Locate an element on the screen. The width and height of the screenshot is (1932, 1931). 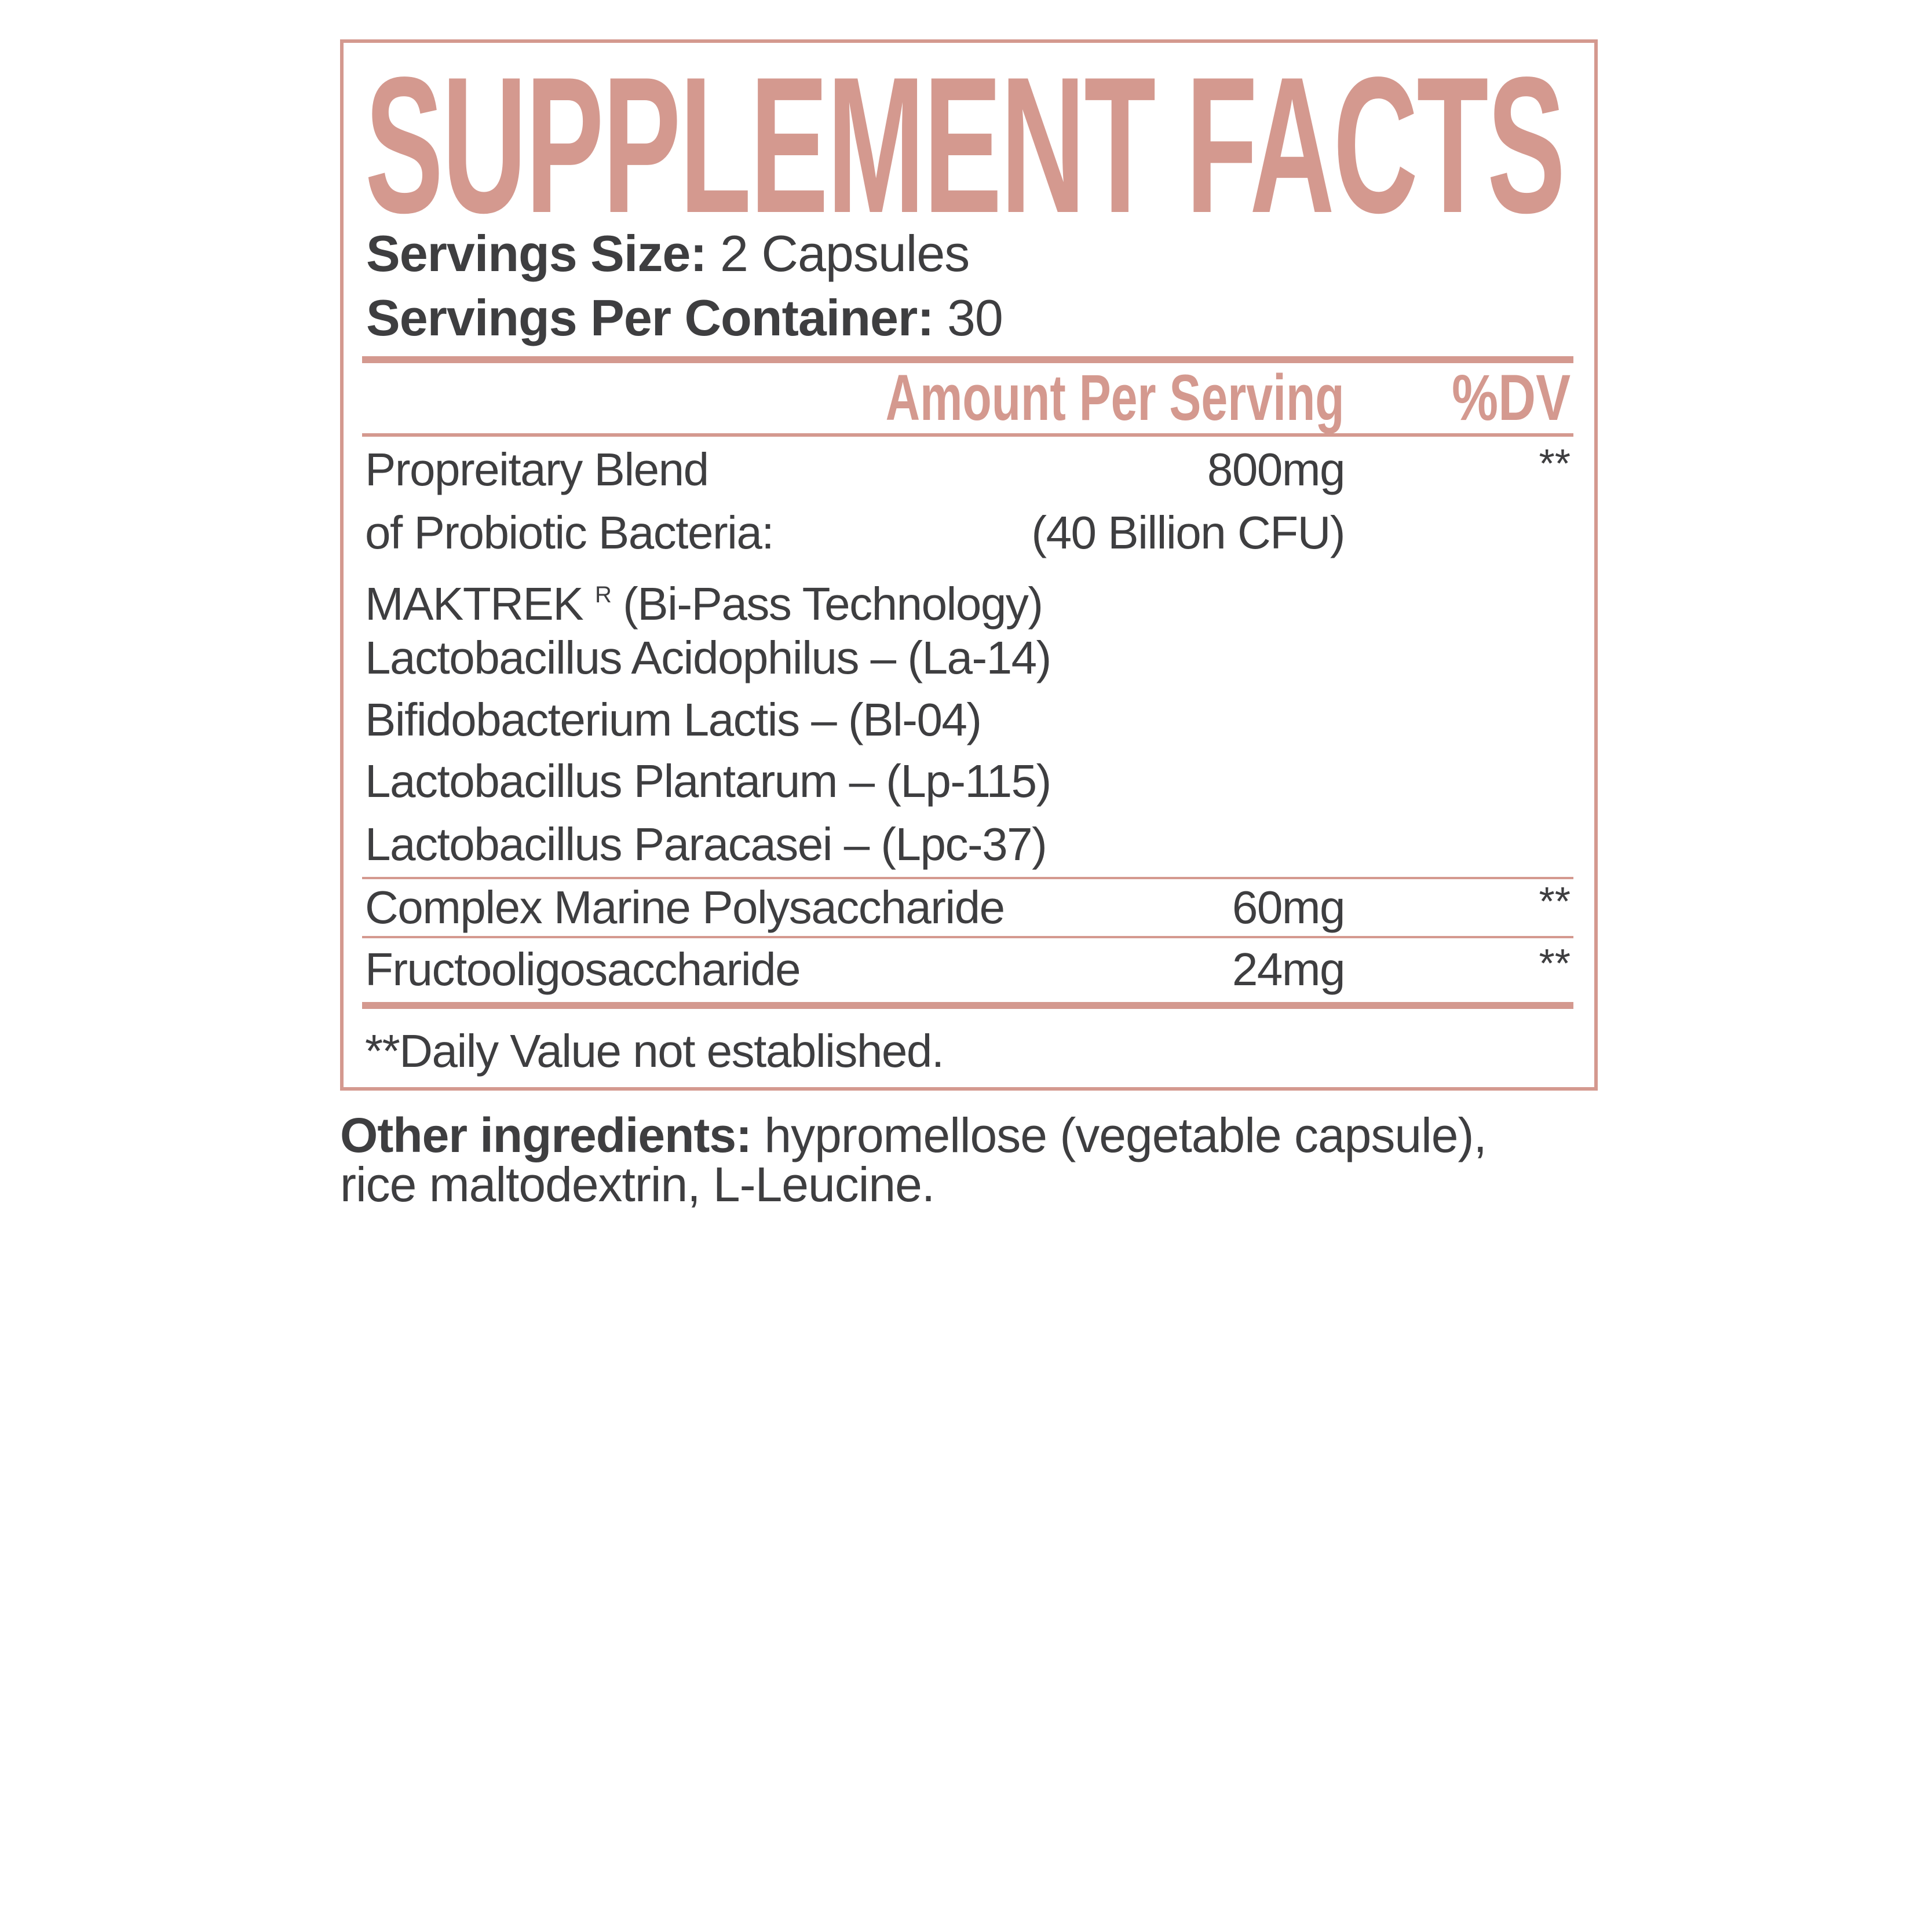
strain-item: Lactobacillus Paracasei – (Lpc-37) is located at coordinates (706, 844).